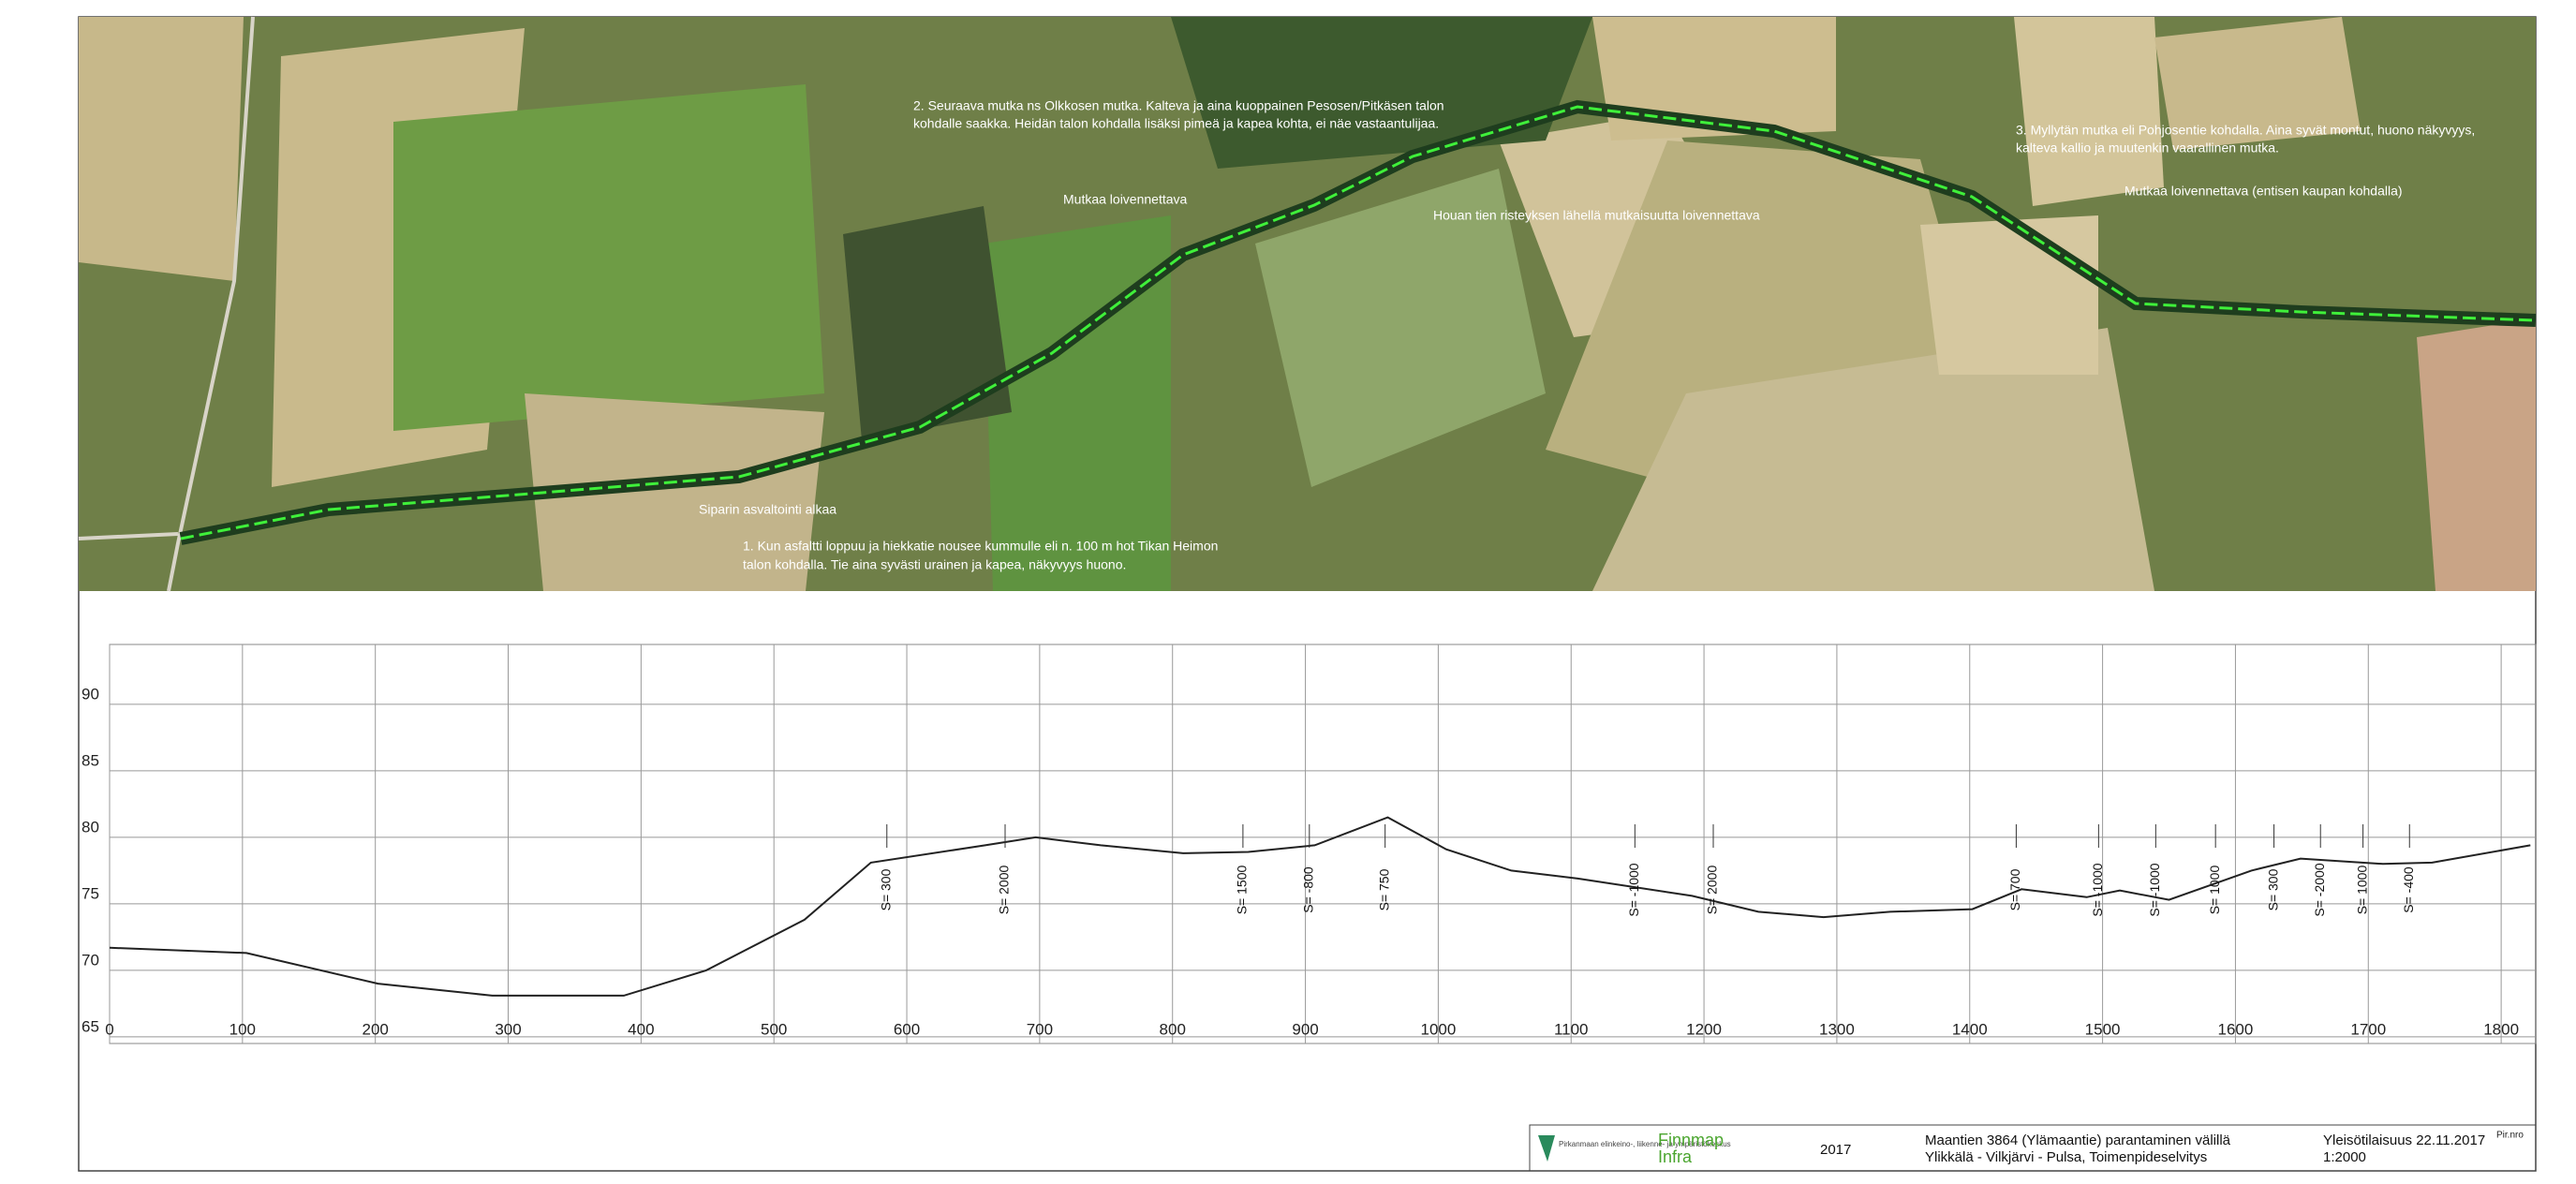 This screenshot has height=1184, width=2576. What do you see at coordinates (1438, 1029) in the screenshot?
I see `x-tick-label: 1000` at bounding box center [1438, 1029].